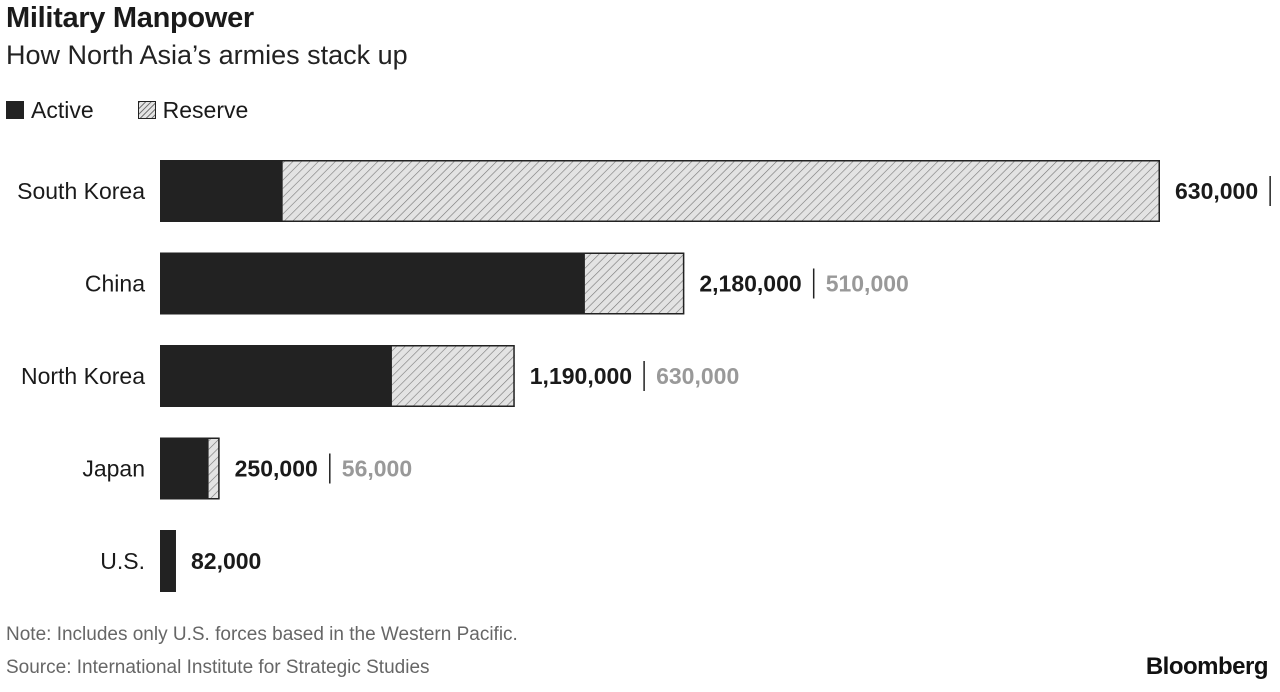 This screenshot has width=1280, height=692. Describe the element at coordinates (377, 469) in the screenshot. I see `data-label-reserve-japan: 56,000` at that location.